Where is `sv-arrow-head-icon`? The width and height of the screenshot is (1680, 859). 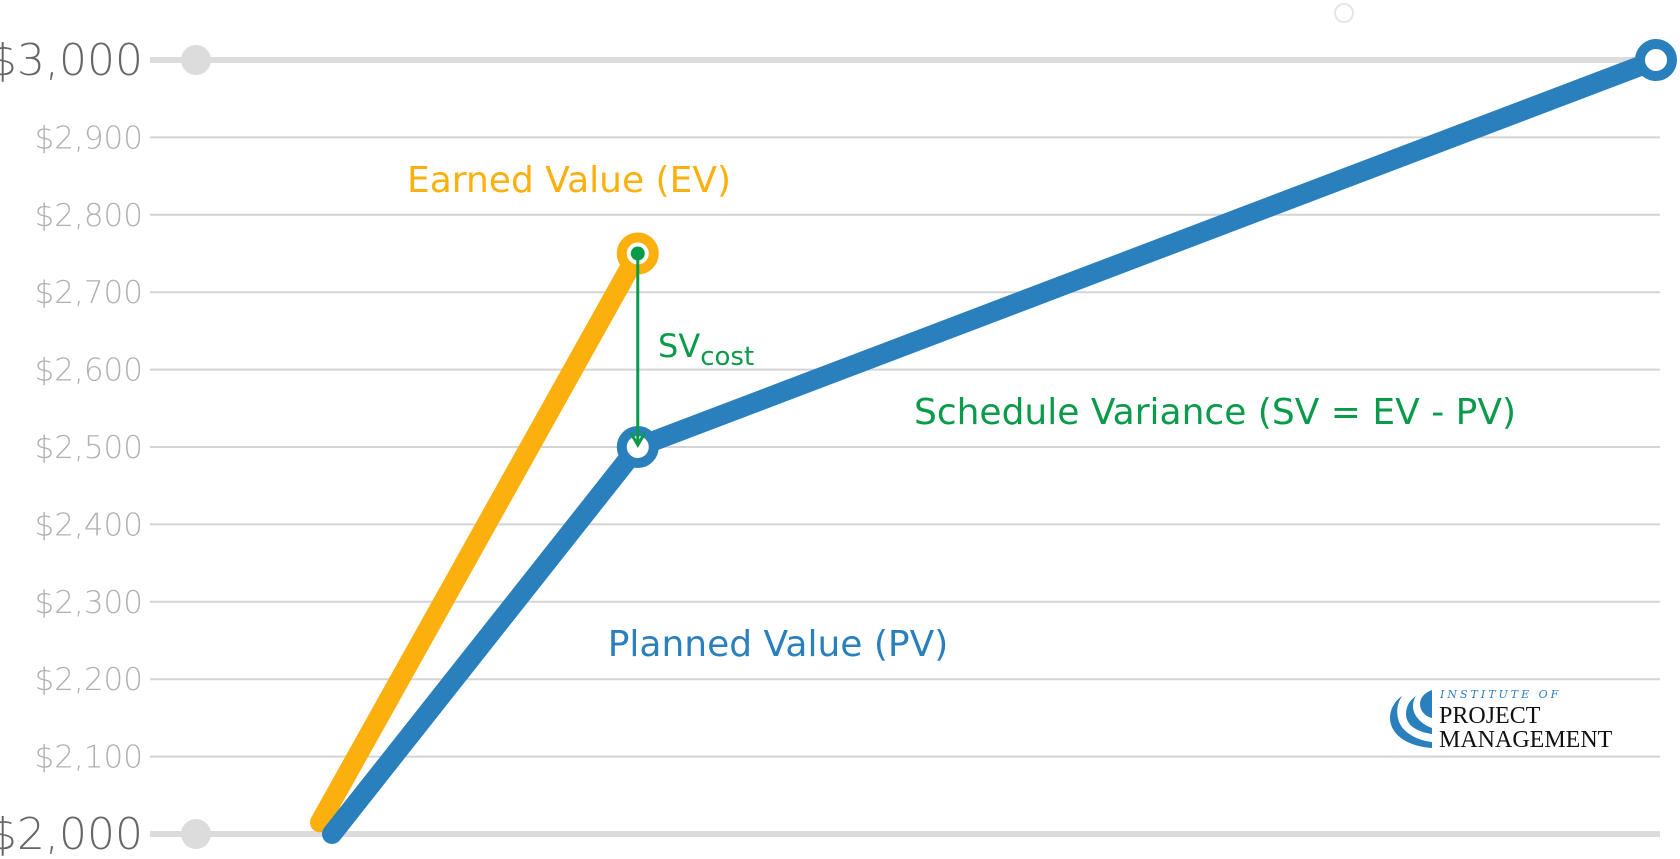 sv-arrow-head-icon is located at coordinates (638, 440).